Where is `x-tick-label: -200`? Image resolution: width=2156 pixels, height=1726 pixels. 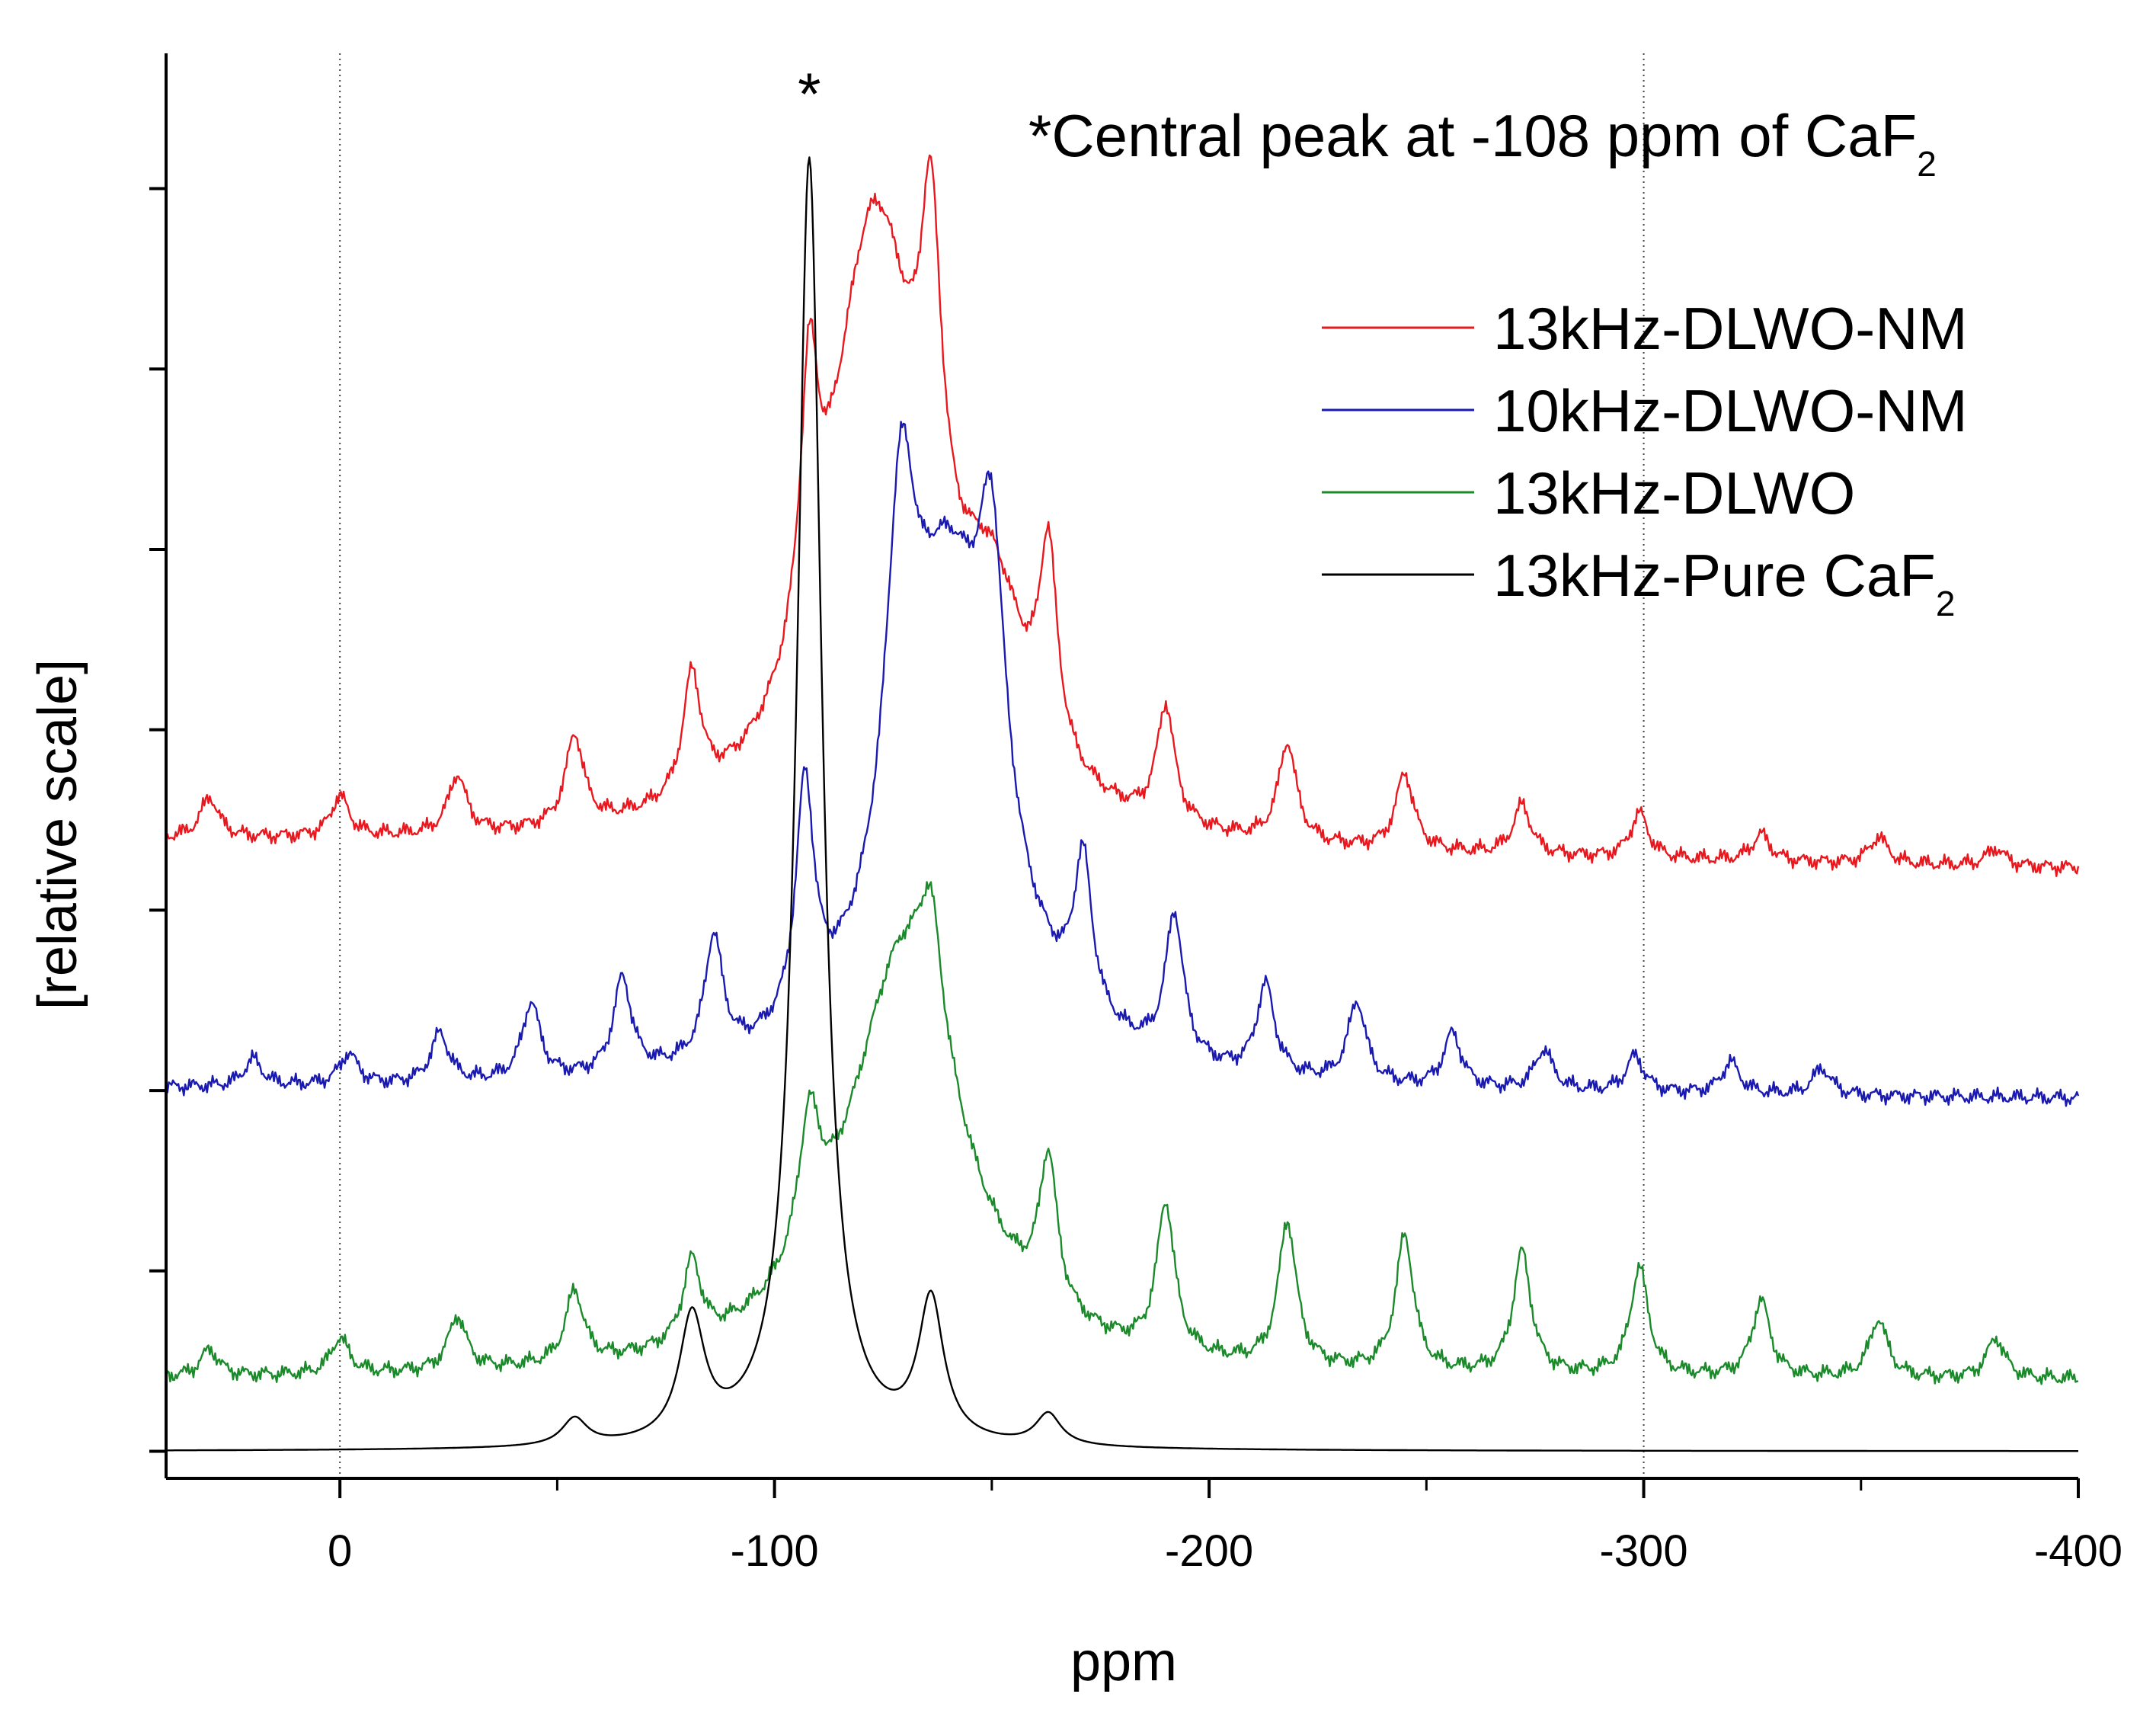
x-tick-label: -200 is located at coordinates (1209, 1551).